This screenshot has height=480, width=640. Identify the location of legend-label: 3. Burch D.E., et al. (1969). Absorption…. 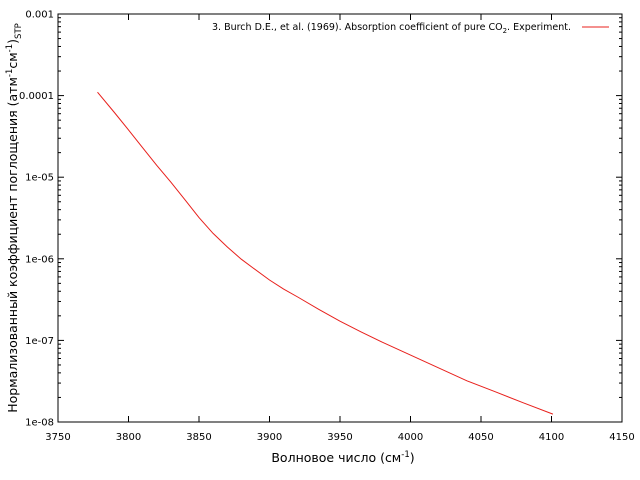
(391, 28).